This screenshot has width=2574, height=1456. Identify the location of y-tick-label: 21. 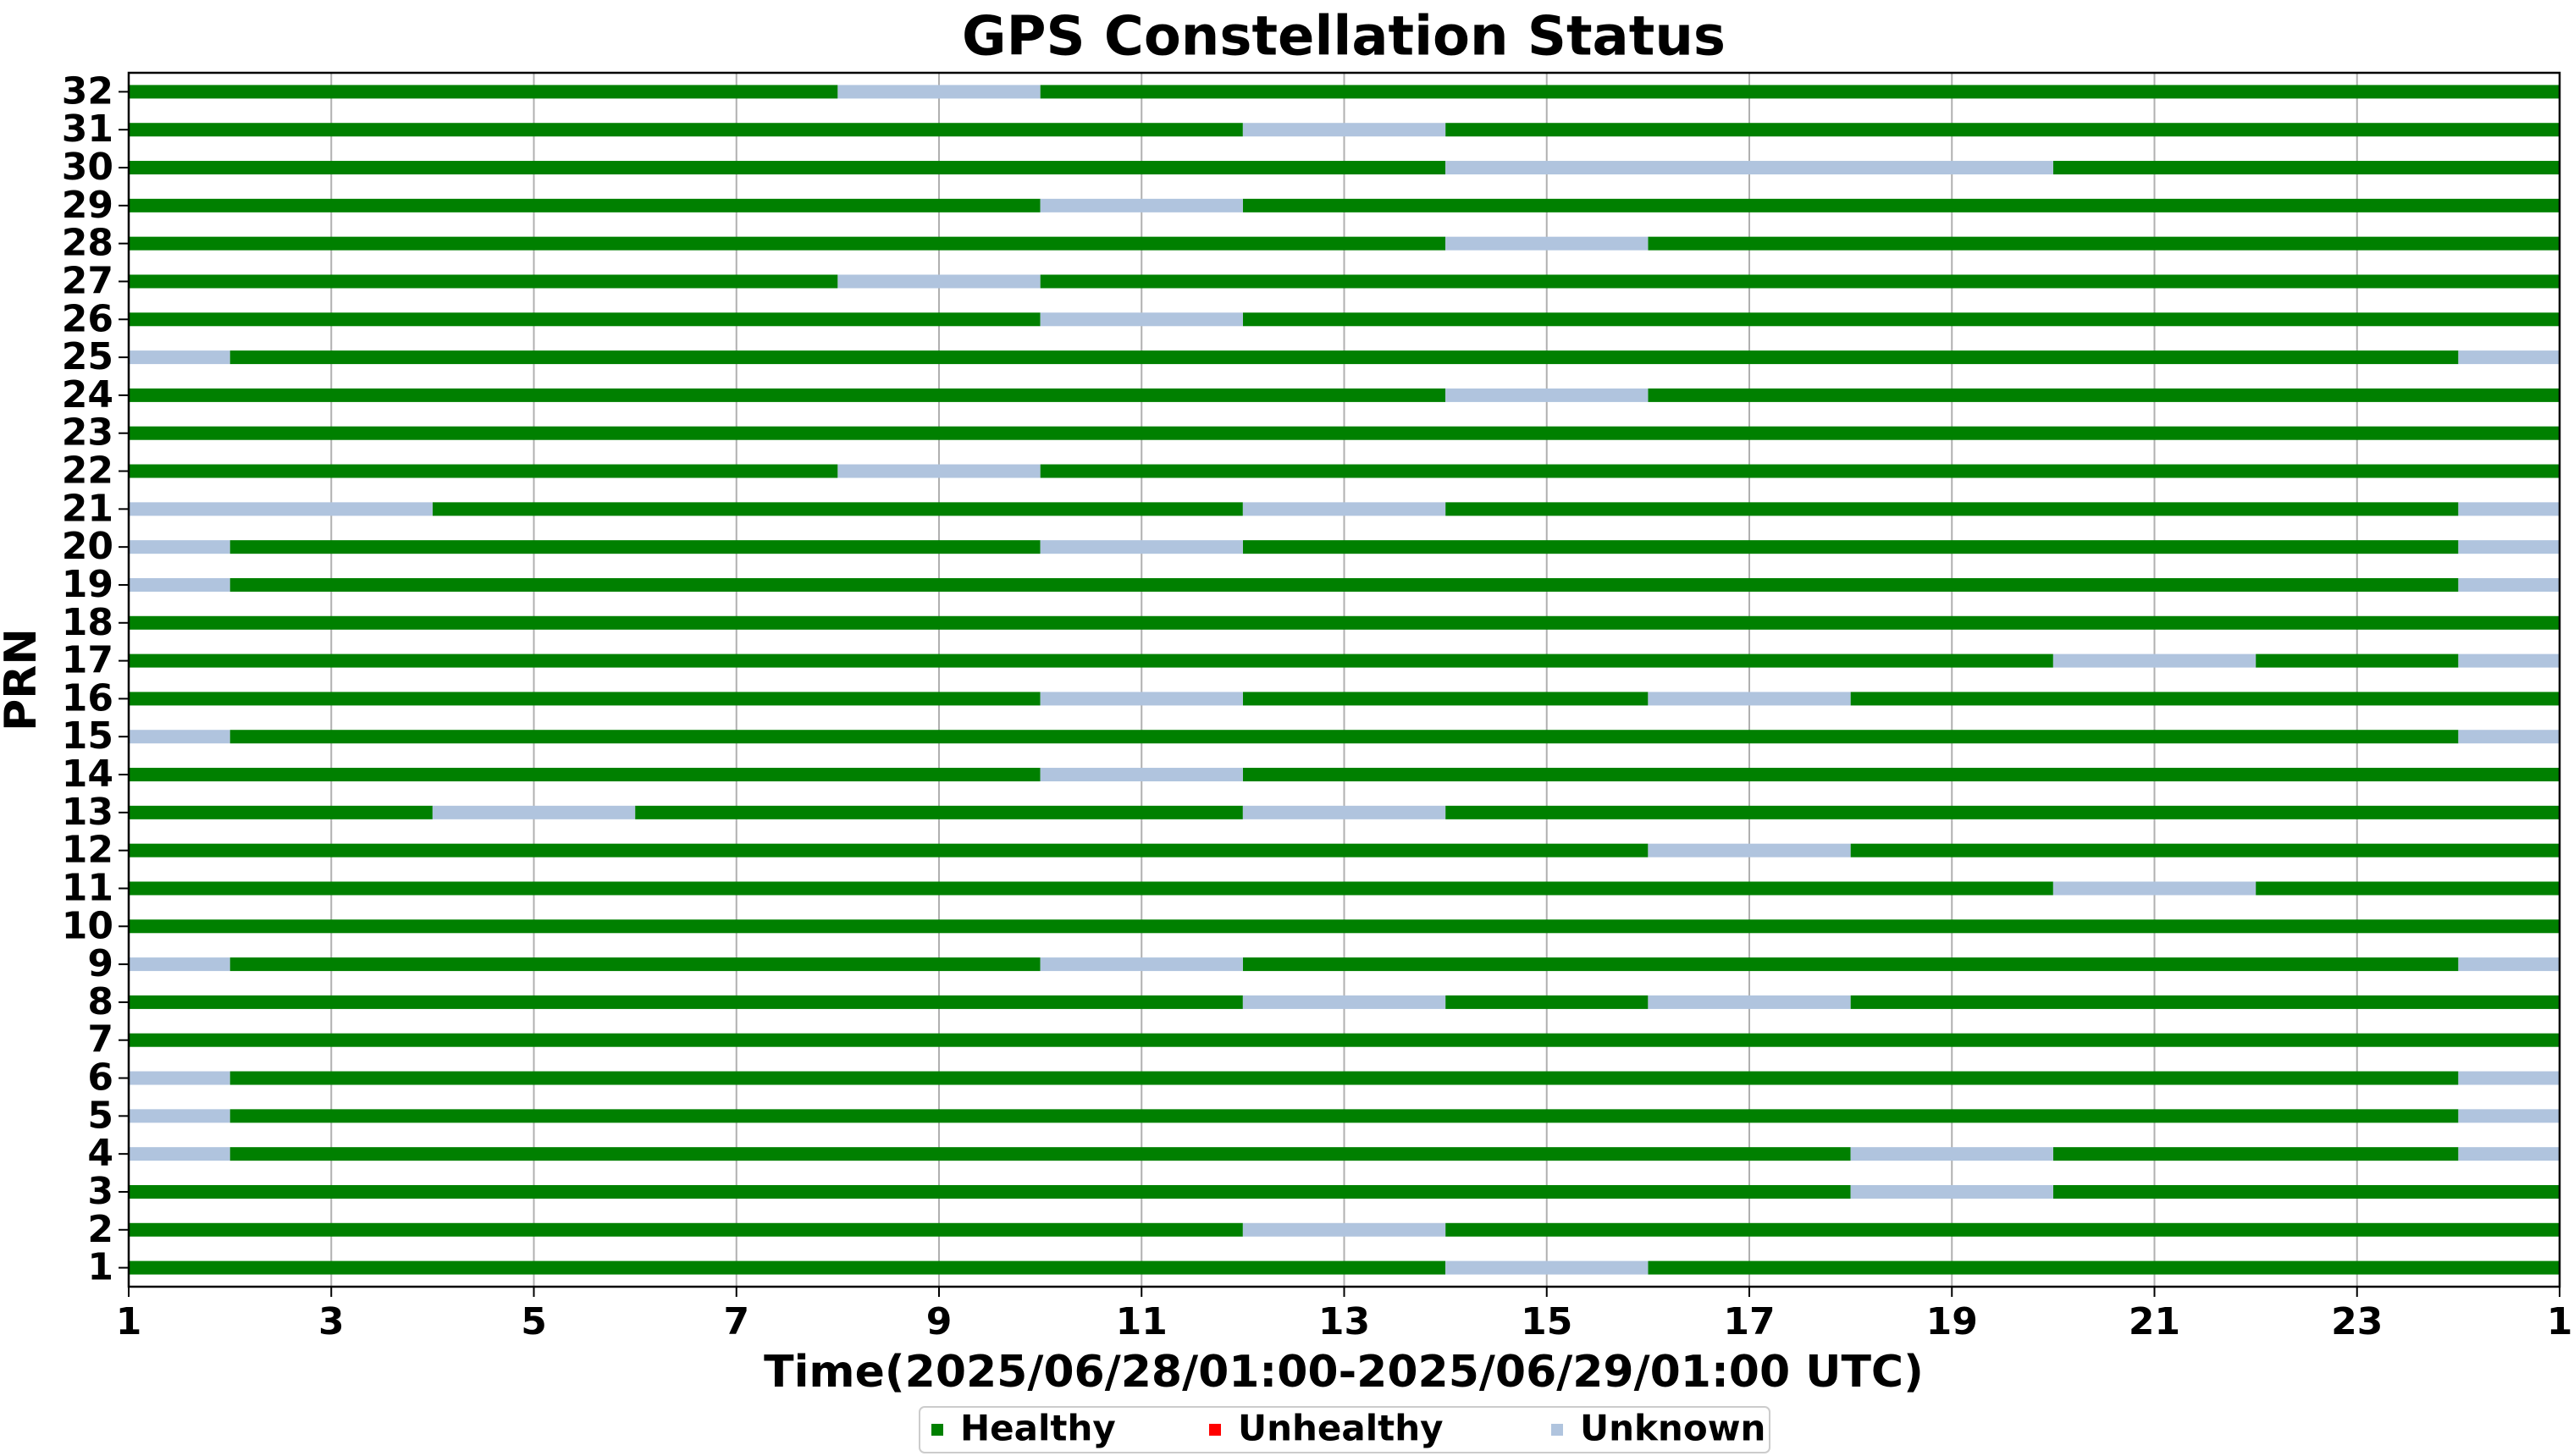
(87, 509).